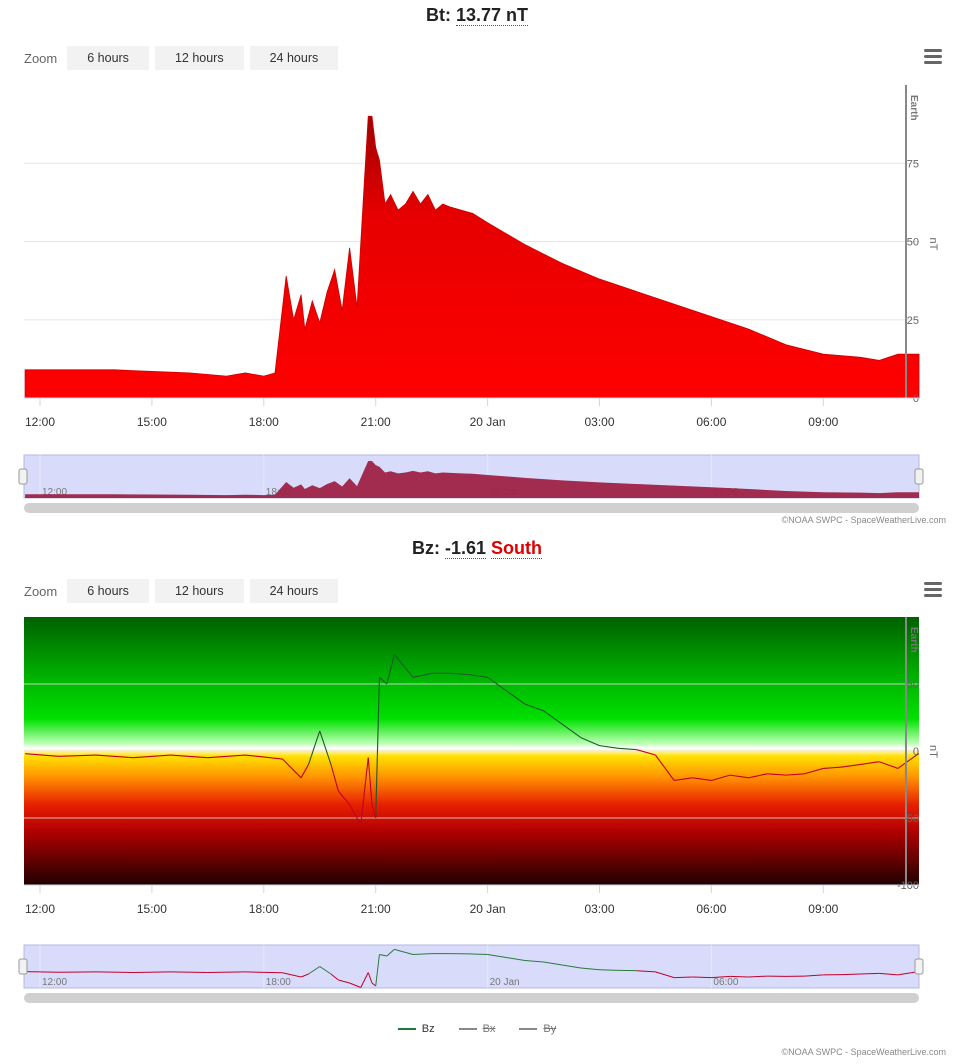 The width and height of the screenshot is (954, 1064). What do you see at coordinates (23, 966) in the screenshot?
I see `bz-nav-handle-left` at bounding box center [23, 966].